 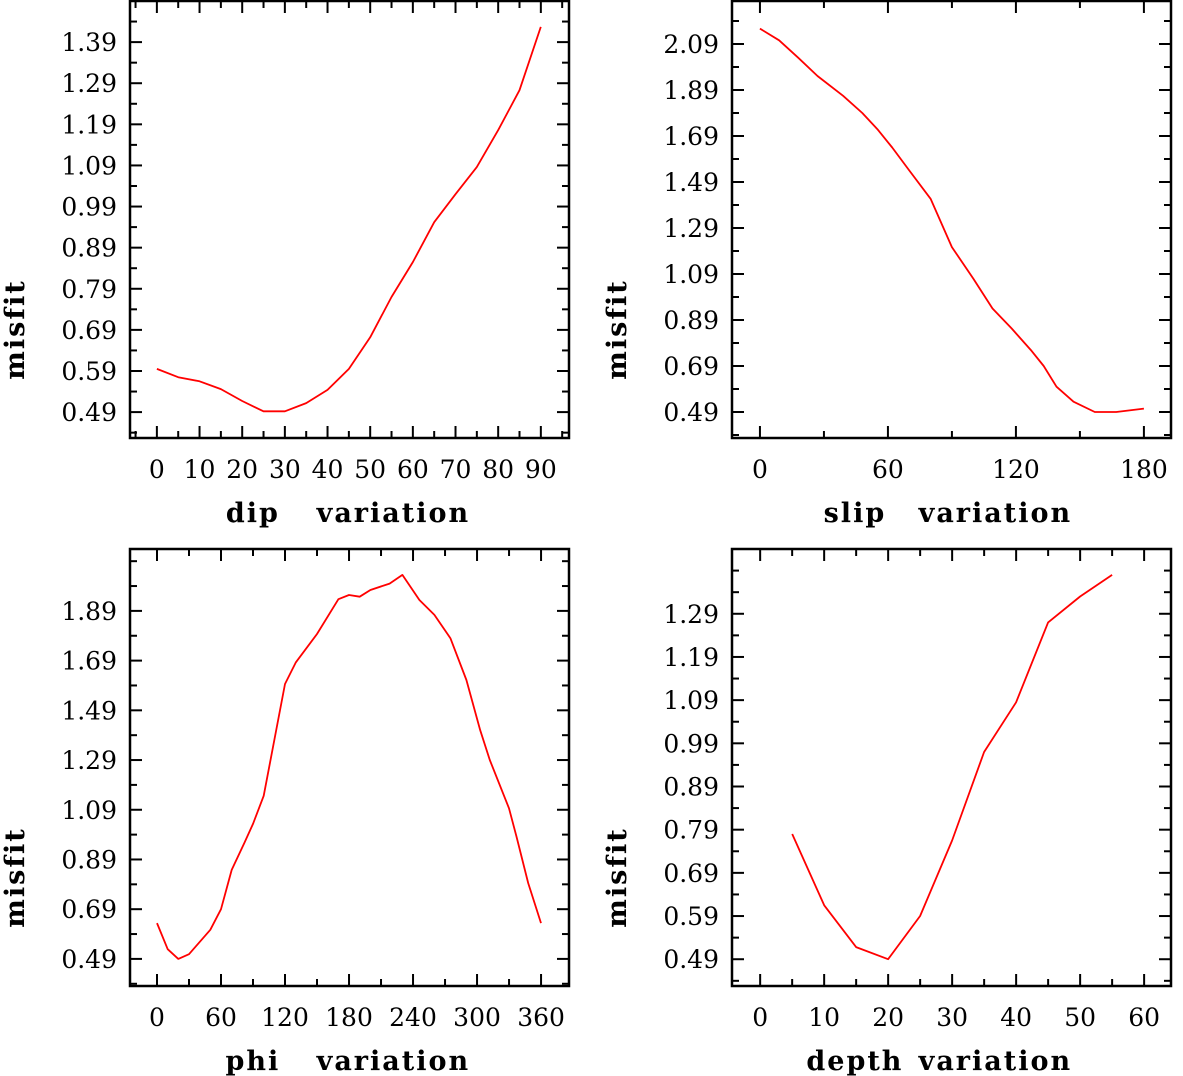 I want to click on series-line-slip, so click(x=952, y=220).